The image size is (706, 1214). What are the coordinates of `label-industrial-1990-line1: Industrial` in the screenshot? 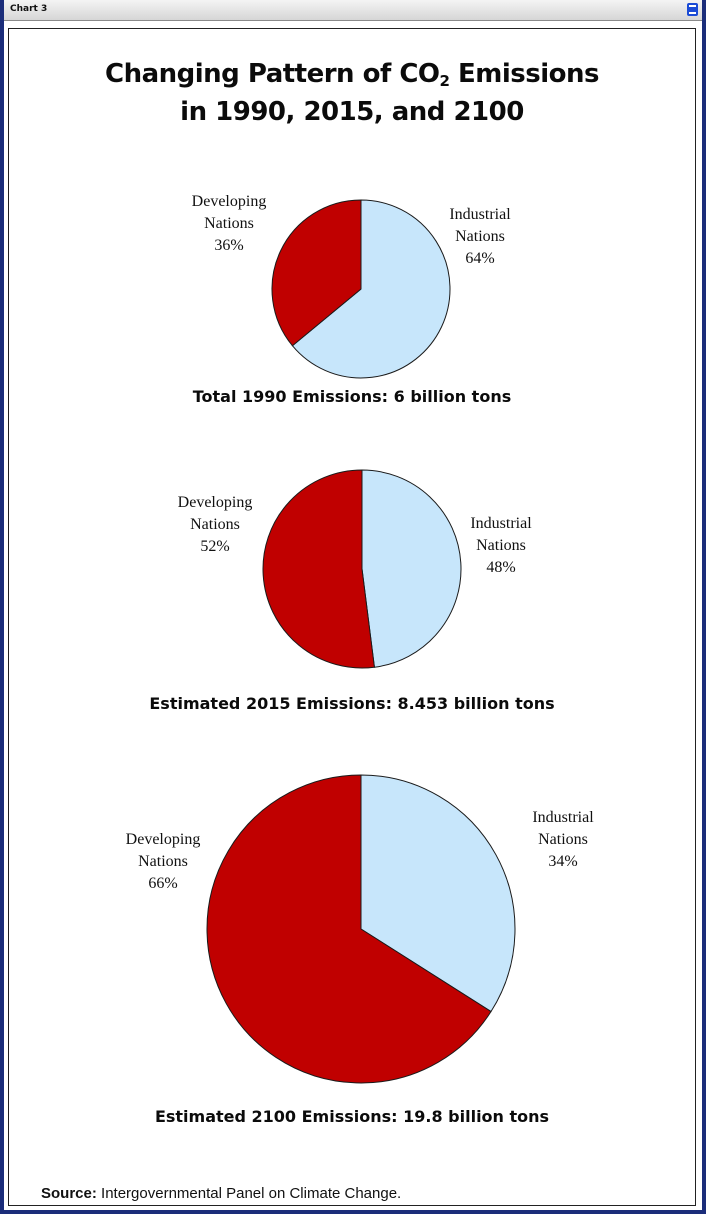 It's located at (480, 214).